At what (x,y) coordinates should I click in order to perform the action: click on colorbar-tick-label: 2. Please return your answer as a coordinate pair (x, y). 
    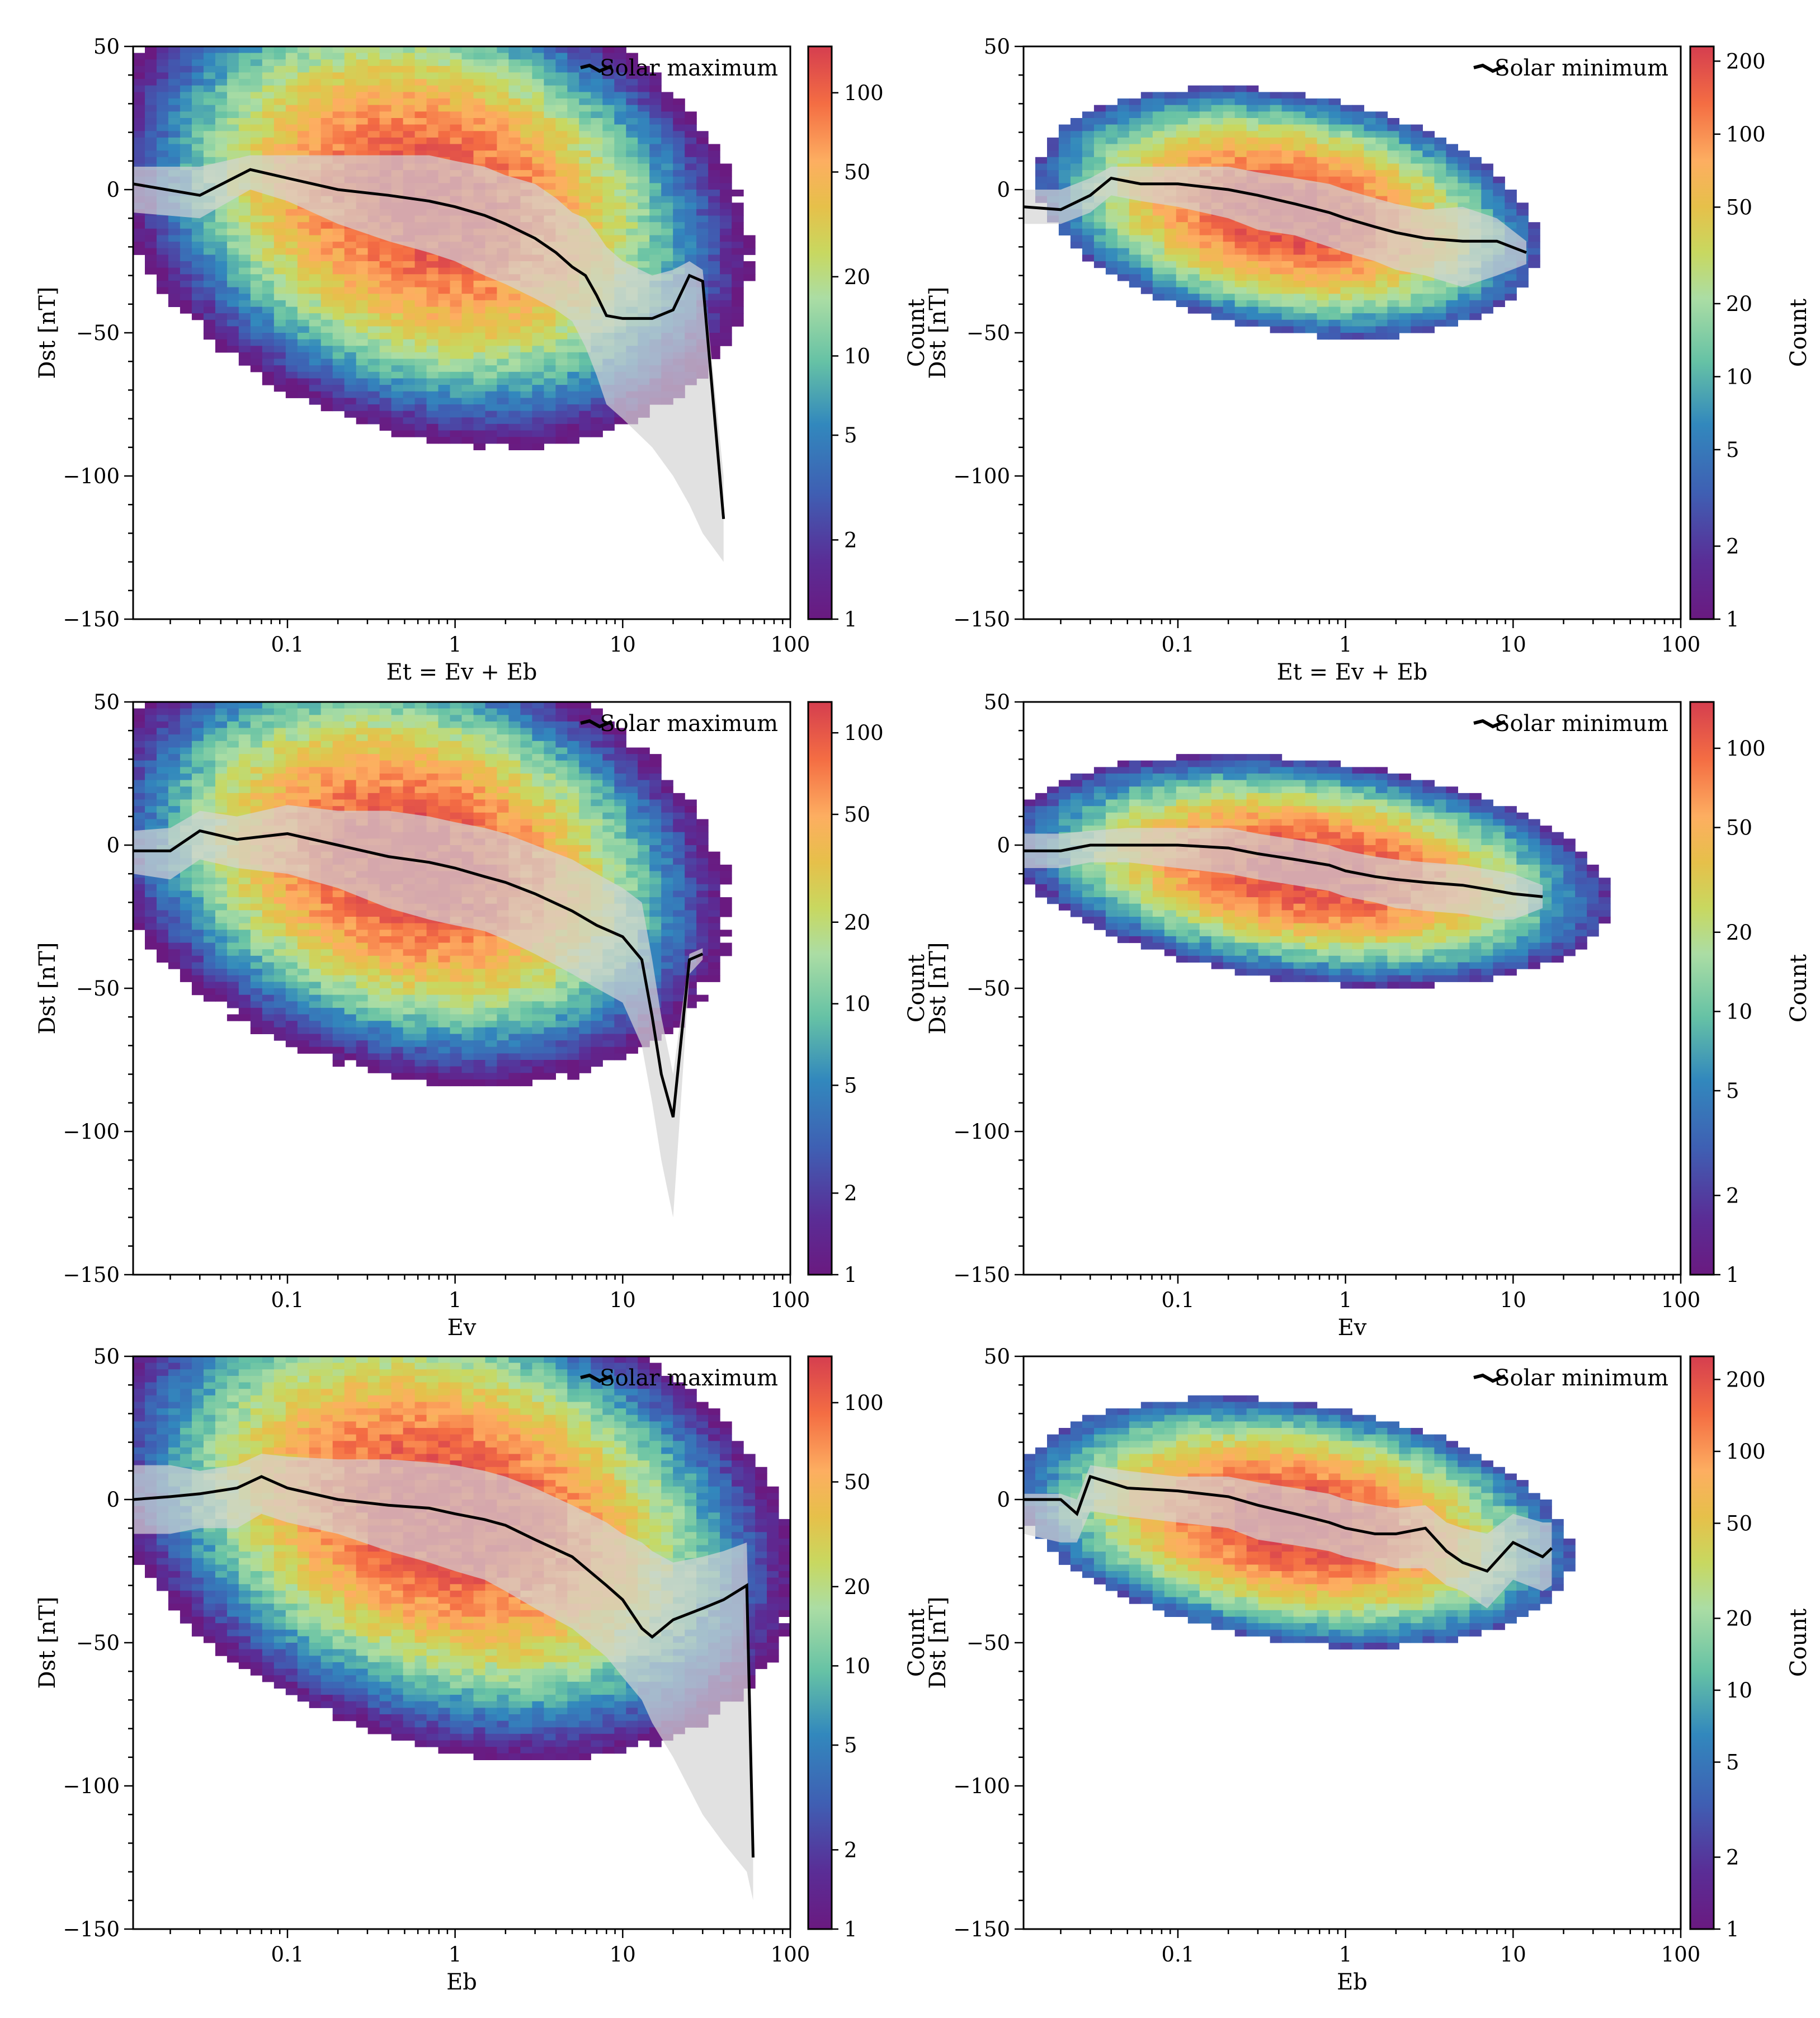
    Looking at the image, I should click on (850, 540).